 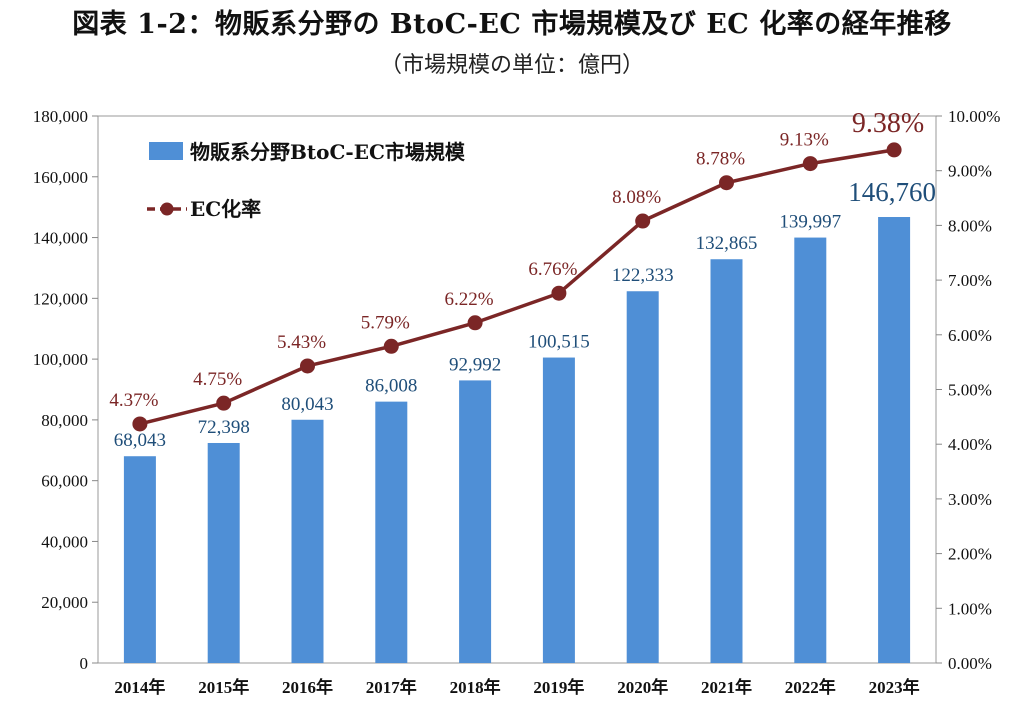 I want to click on bar-data-label: 72,398, so click(x=224, y=427).